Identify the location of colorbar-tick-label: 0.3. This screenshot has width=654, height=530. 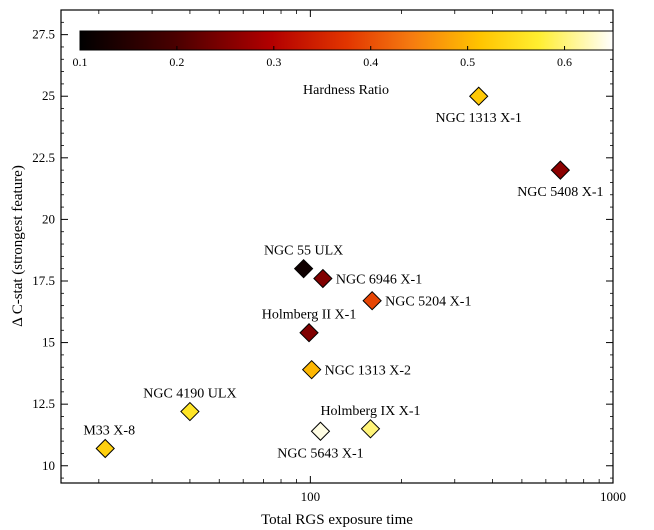
(273, 62).